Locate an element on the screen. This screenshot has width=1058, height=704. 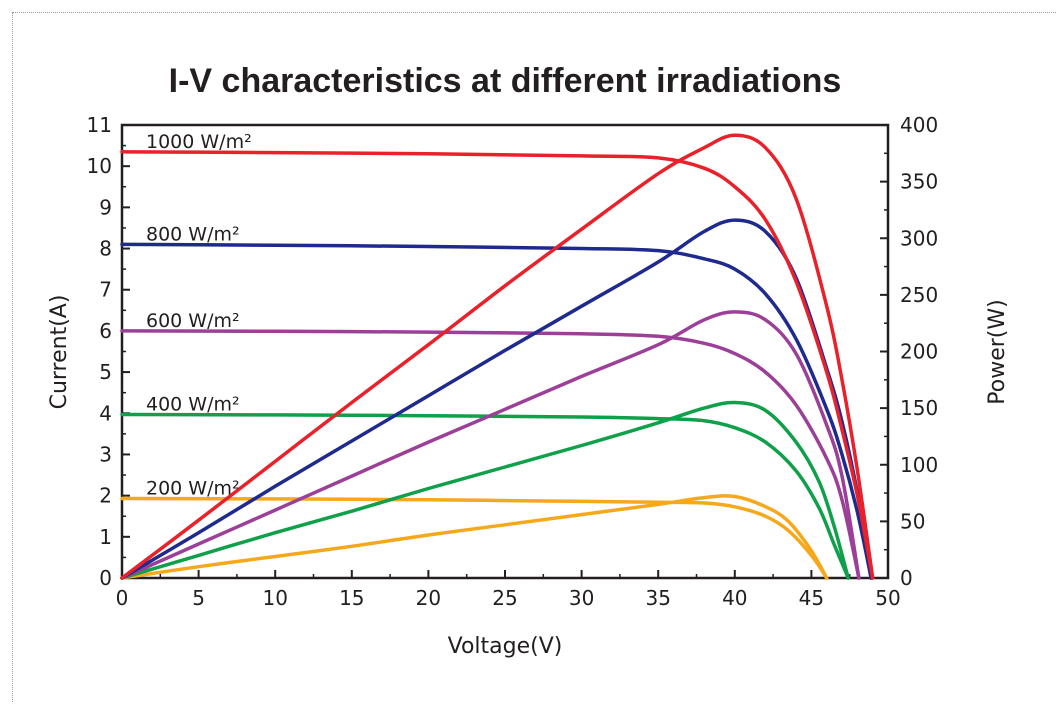
x-axis-label: Voltage(V) is located at coordinates (505, 646).